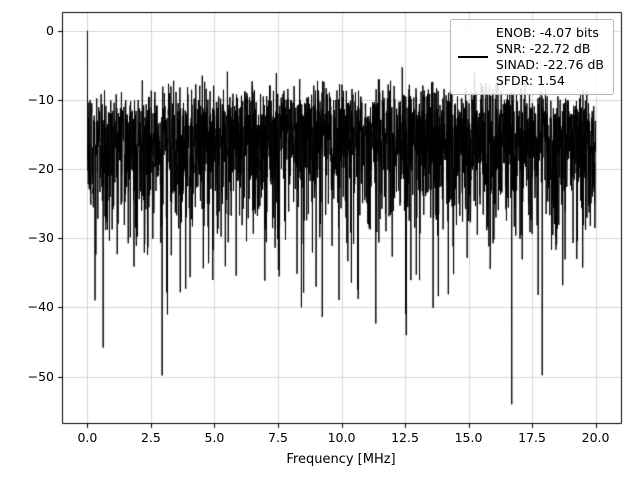 This screenshot has width=640, height=480. What do you see at coordinates (40, 238) in the screenshot?
I see `y-tick-label: −30` at bounding box center [40, 238].